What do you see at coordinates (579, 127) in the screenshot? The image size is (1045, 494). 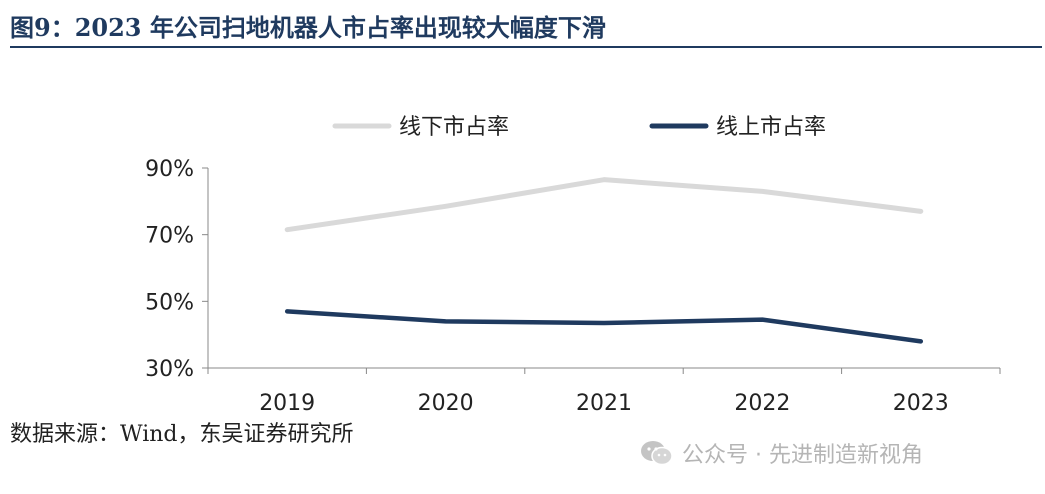 I see `chart-legend: 线下市占率 线上市占率` at bounding box center [579, 127].